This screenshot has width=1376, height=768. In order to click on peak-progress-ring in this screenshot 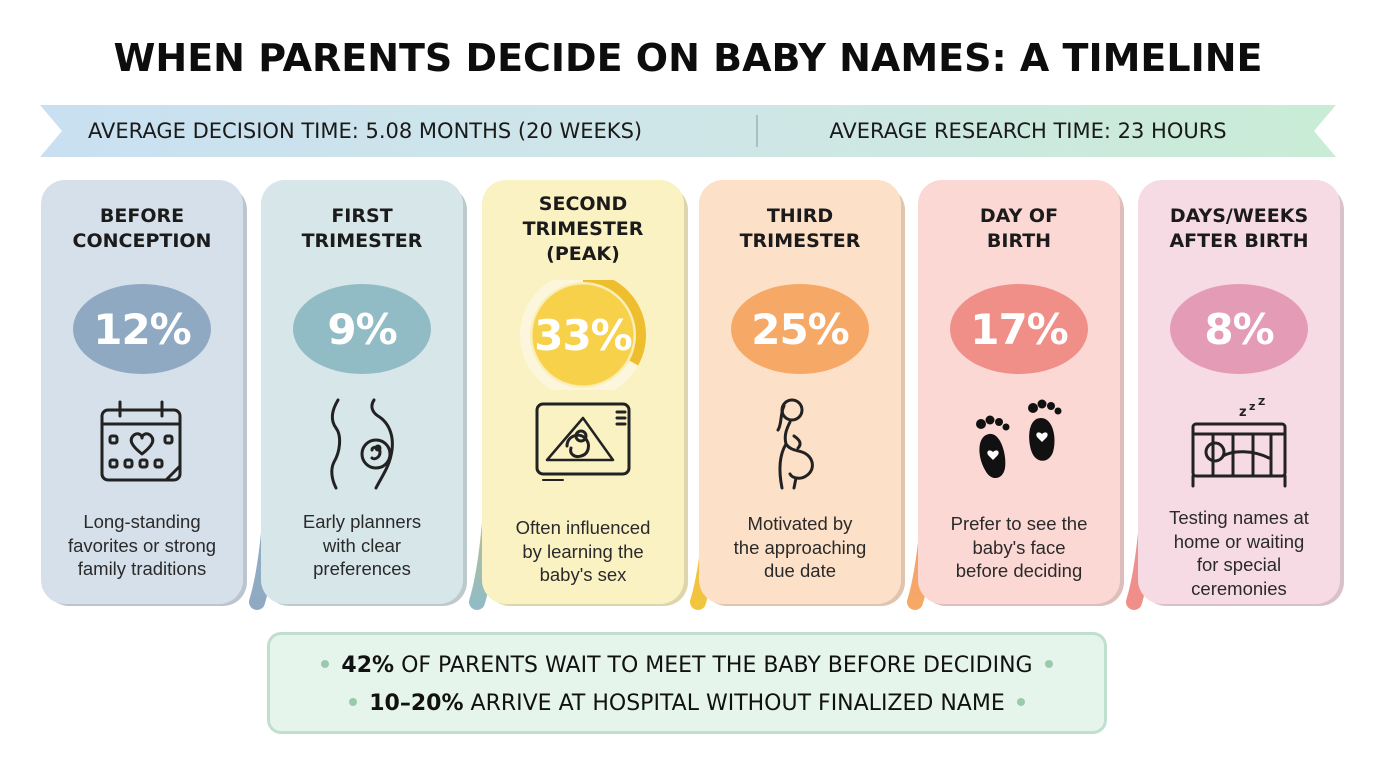, I will do `click(583, 335)`.